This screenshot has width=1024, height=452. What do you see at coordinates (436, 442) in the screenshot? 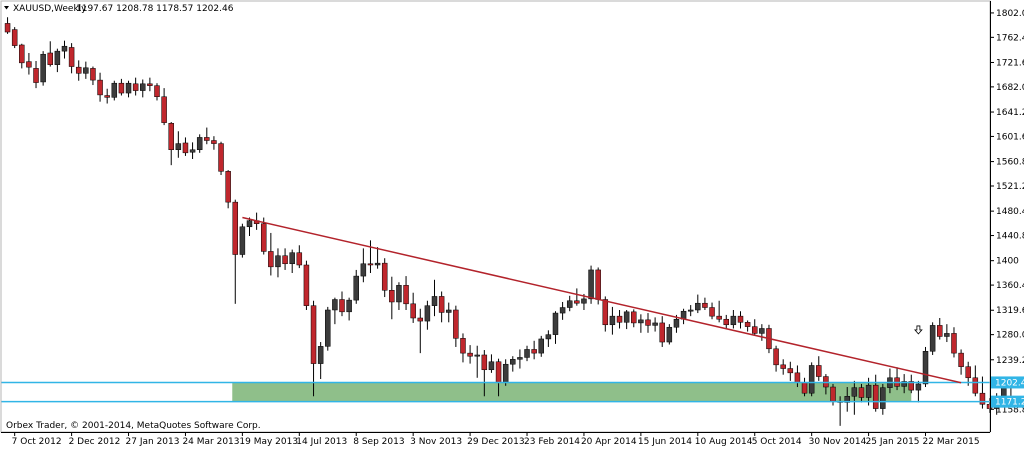
I see `x-tick-label: 3 Nov 2013` at bounding box center [436, 442].